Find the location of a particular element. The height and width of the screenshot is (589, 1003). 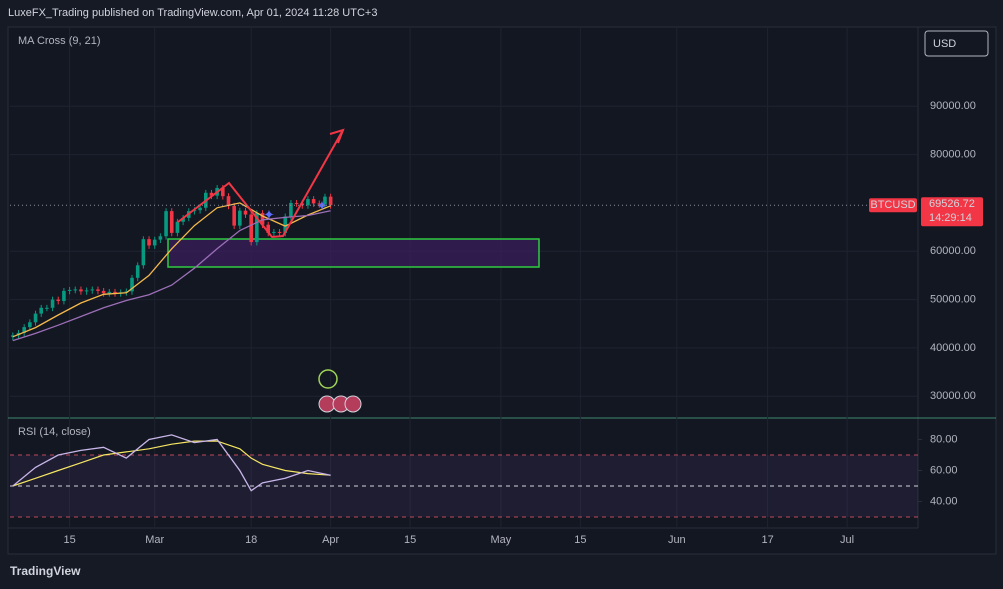

x-tick-label: May is located at coordinates (500, 540).